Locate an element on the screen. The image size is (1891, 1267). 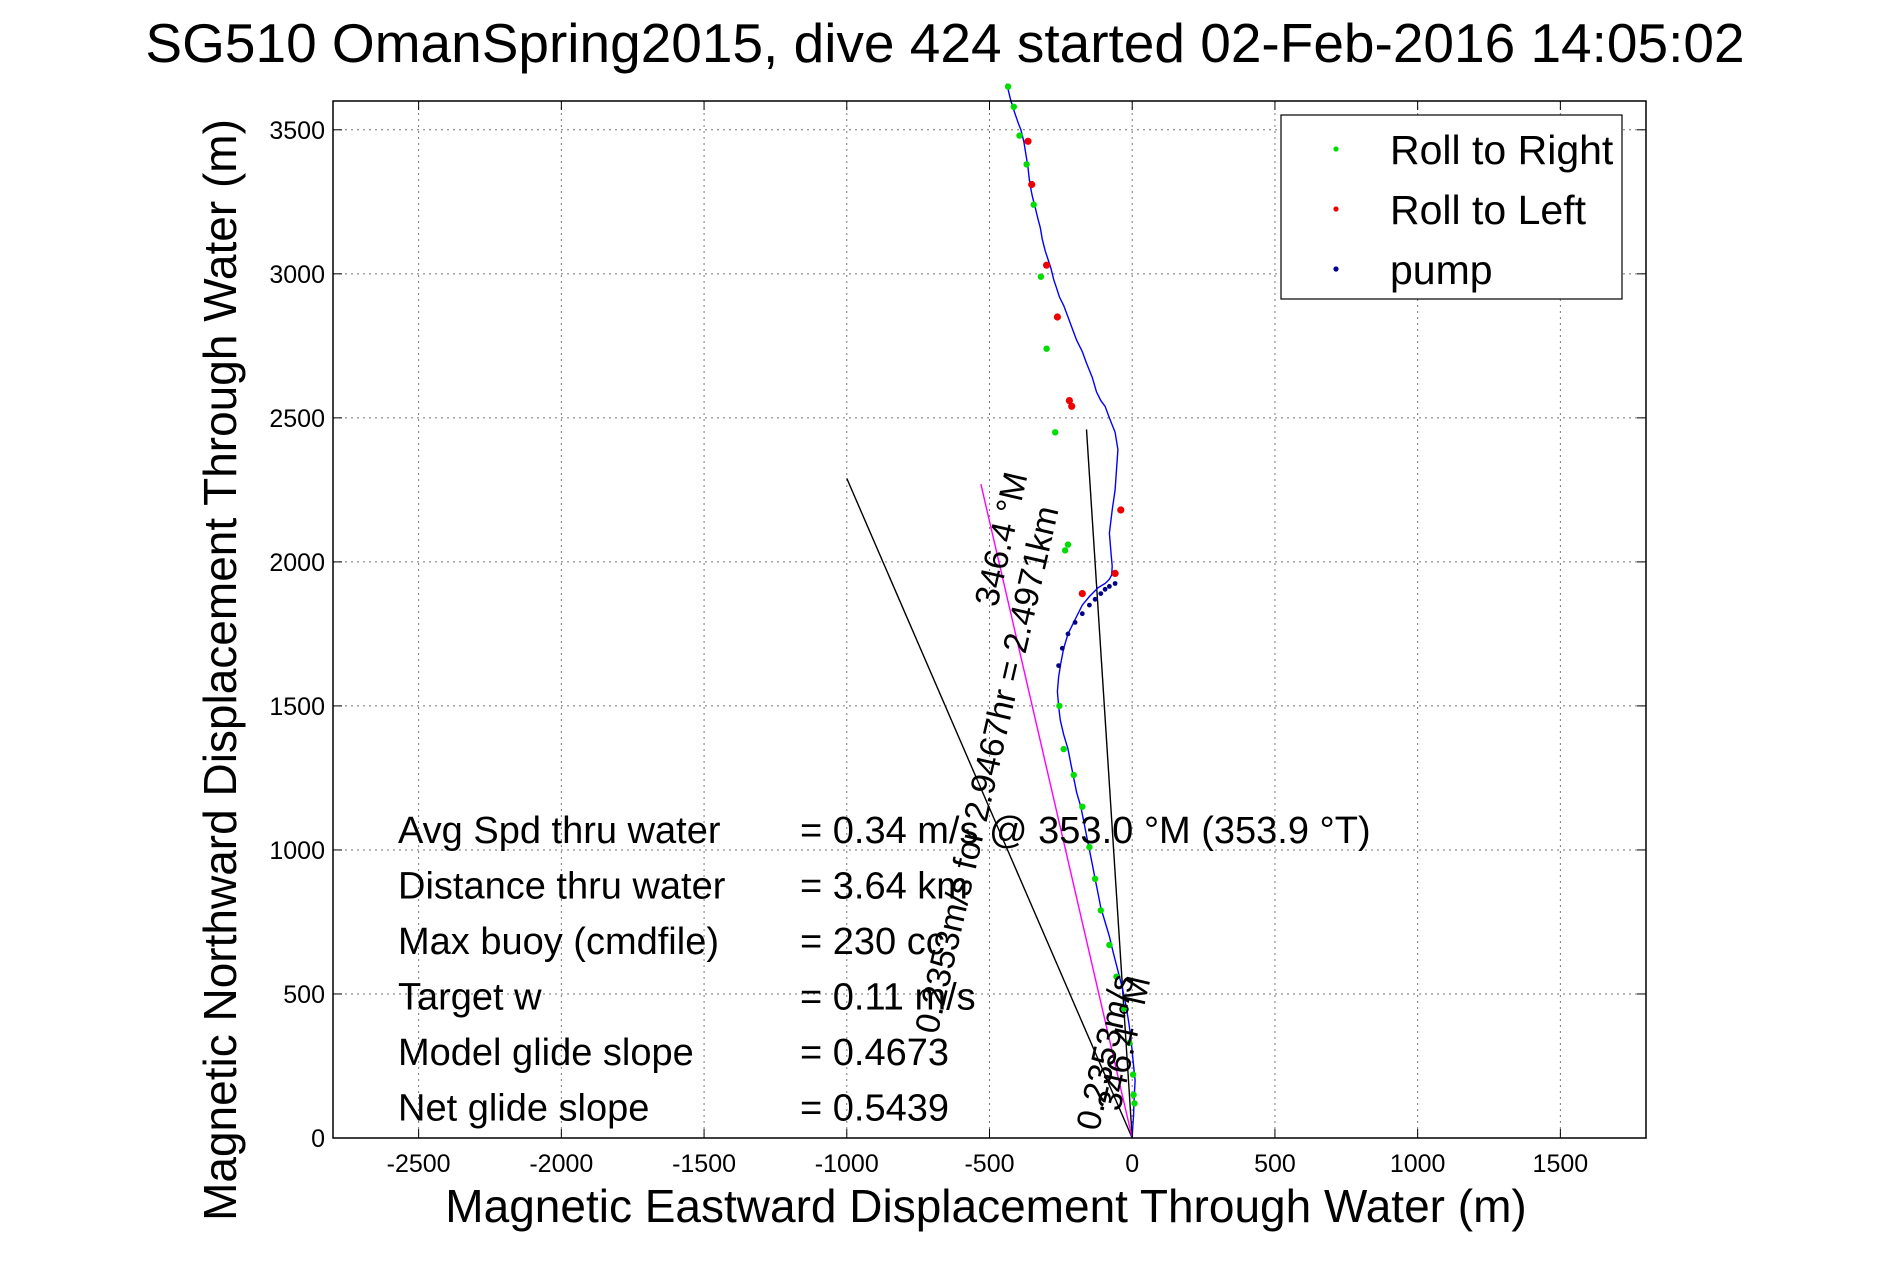
x-tick-label: -500 is located at coordinates (989, 1164).